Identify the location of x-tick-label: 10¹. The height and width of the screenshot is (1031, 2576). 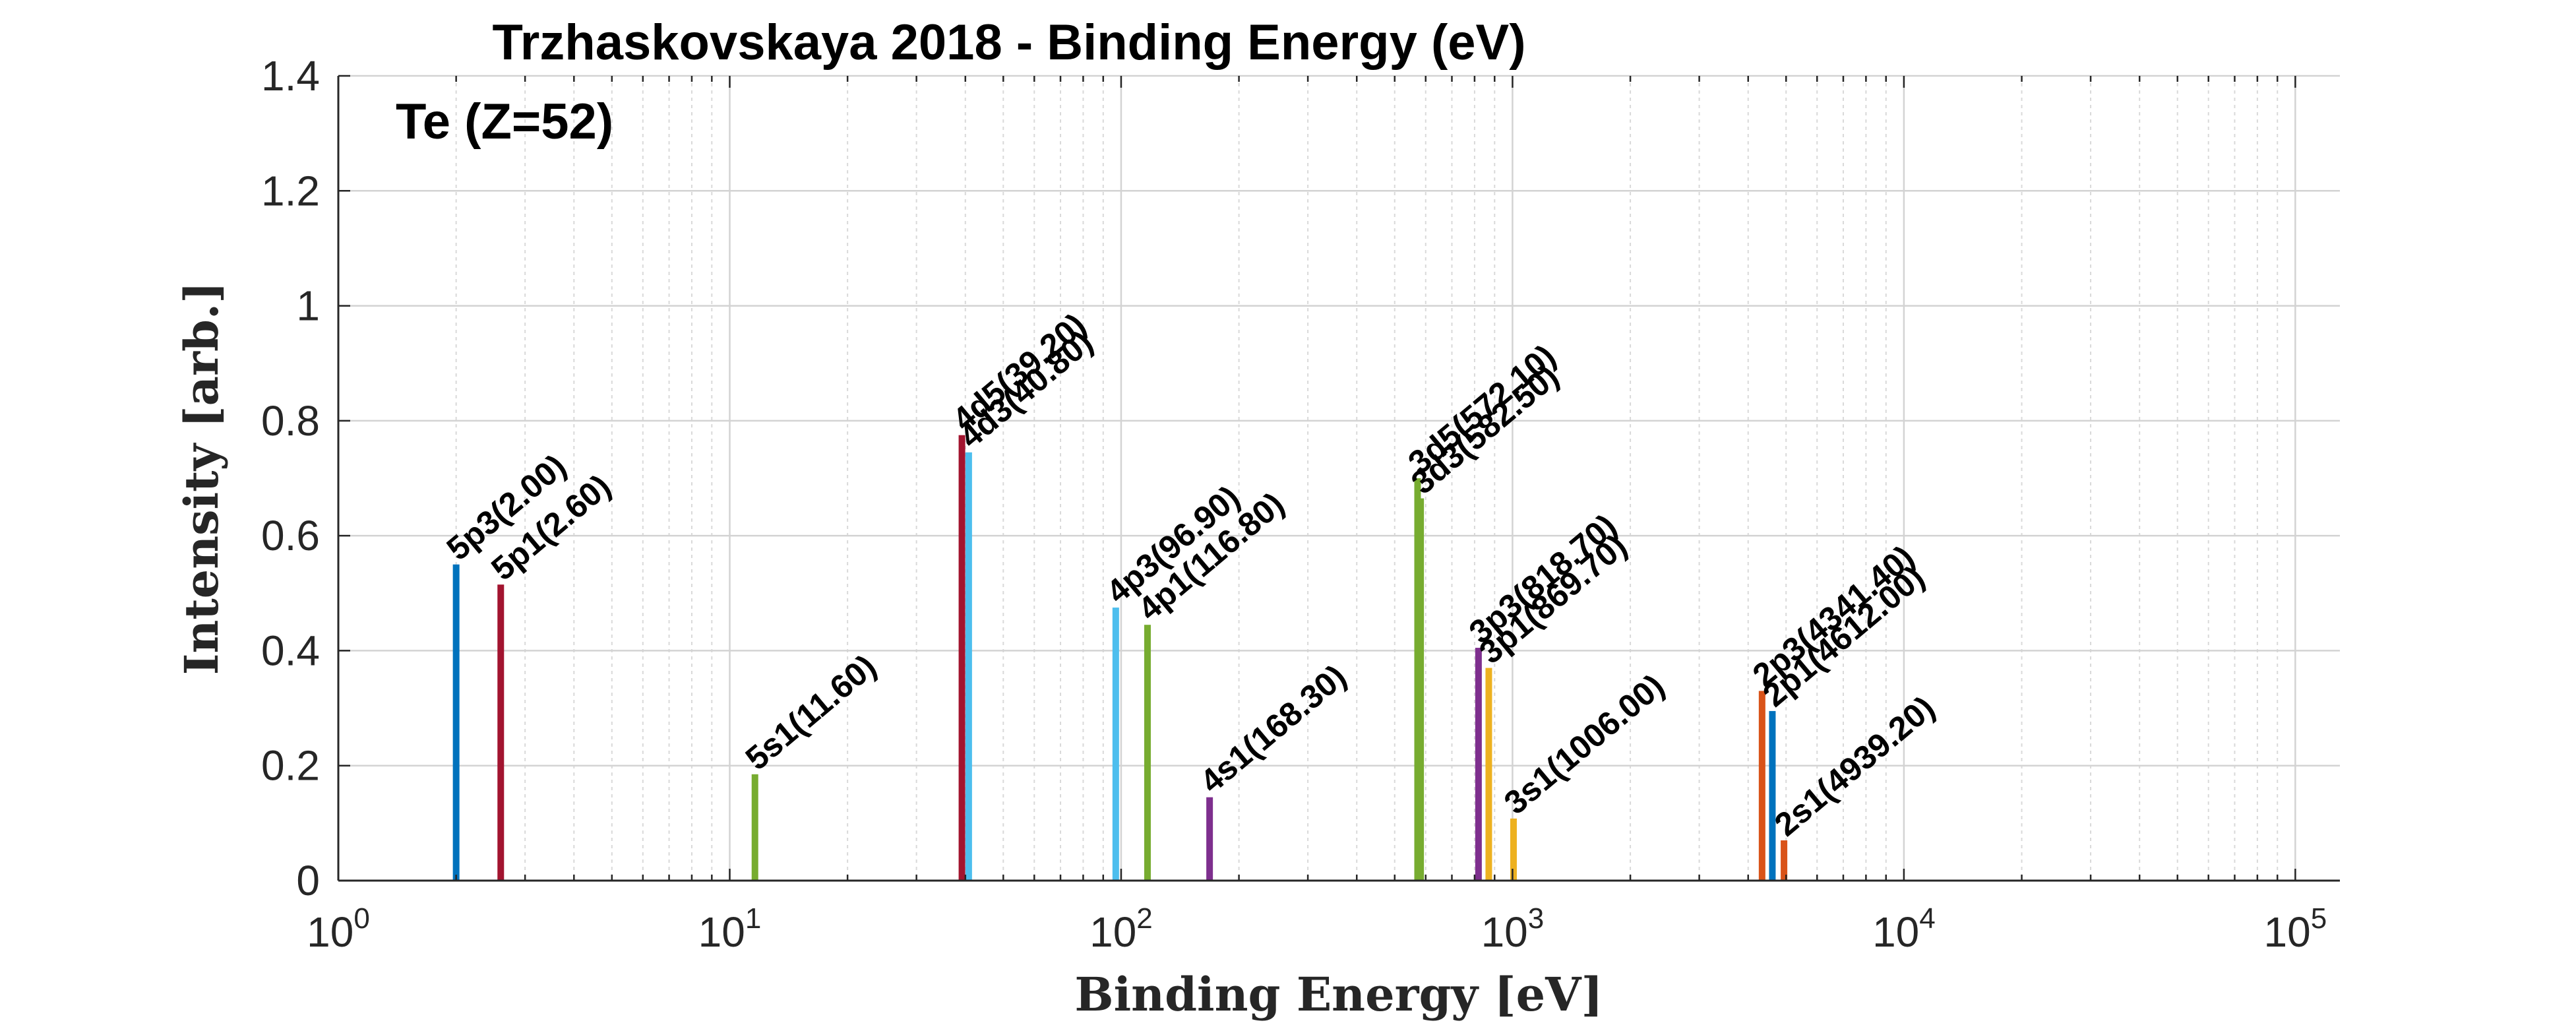
(730, 929).